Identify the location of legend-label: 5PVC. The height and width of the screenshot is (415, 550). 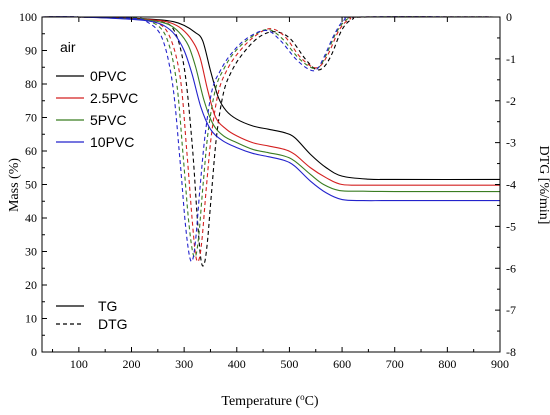
(108, 120).